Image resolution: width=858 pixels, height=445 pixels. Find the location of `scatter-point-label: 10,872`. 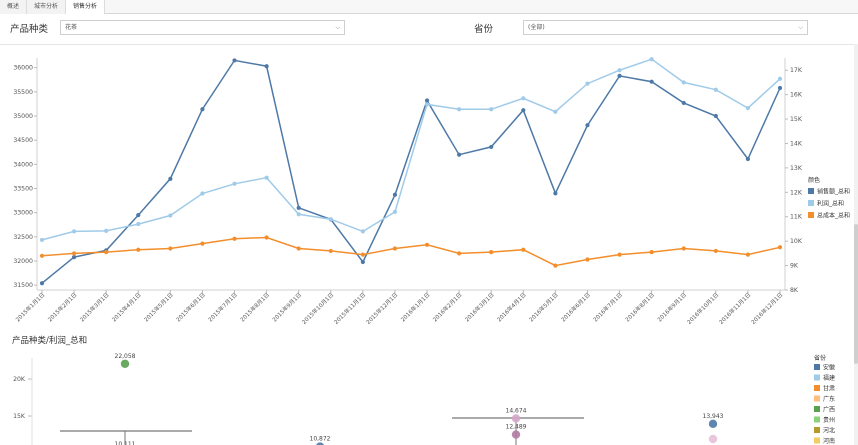

scatter-point-label: 10,872 is located at coordinates (320, 439).